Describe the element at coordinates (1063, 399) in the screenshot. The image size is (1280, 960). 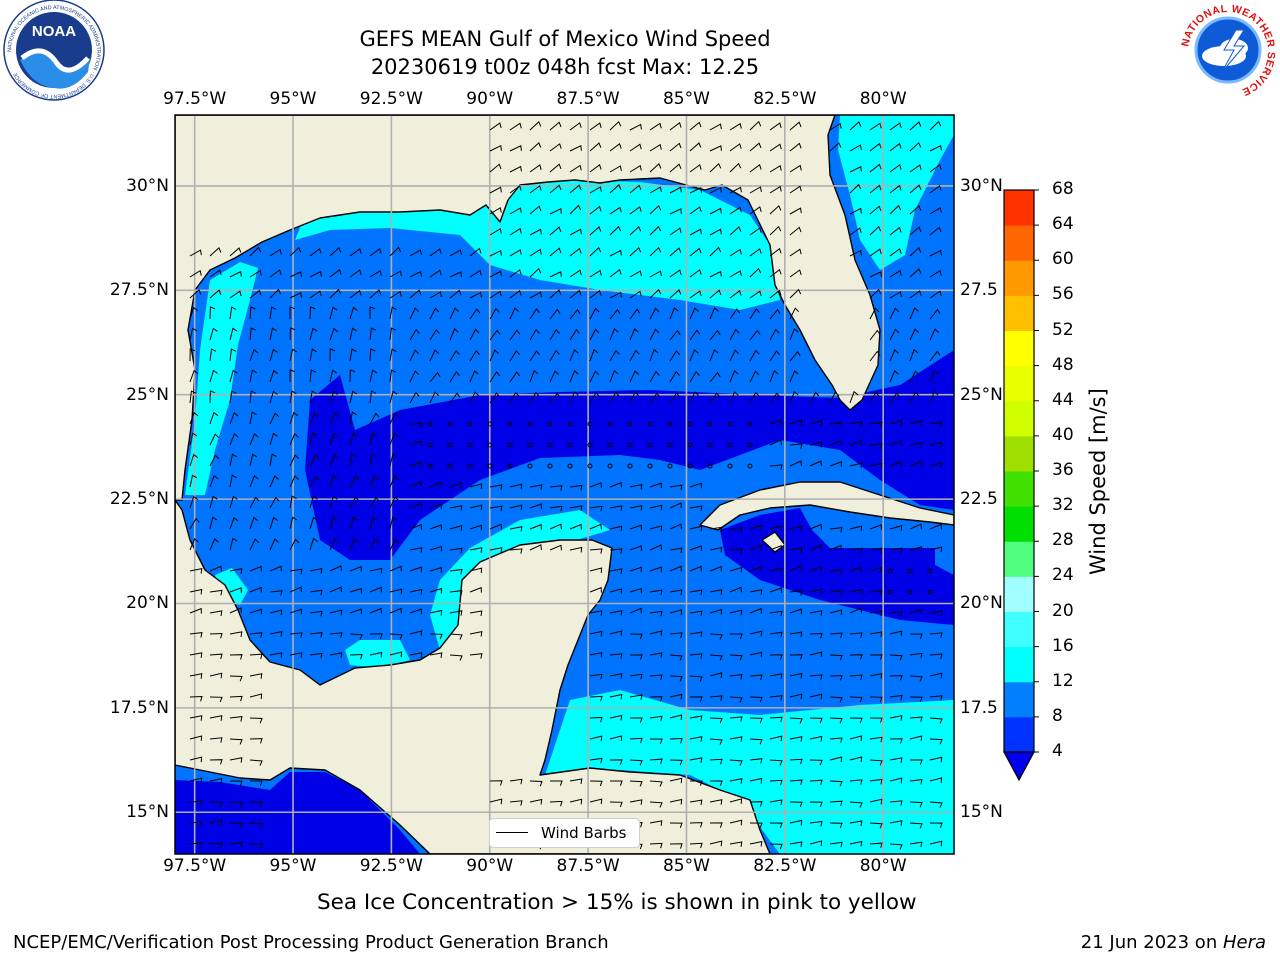
I see `colorbar-label: 44` at that location.